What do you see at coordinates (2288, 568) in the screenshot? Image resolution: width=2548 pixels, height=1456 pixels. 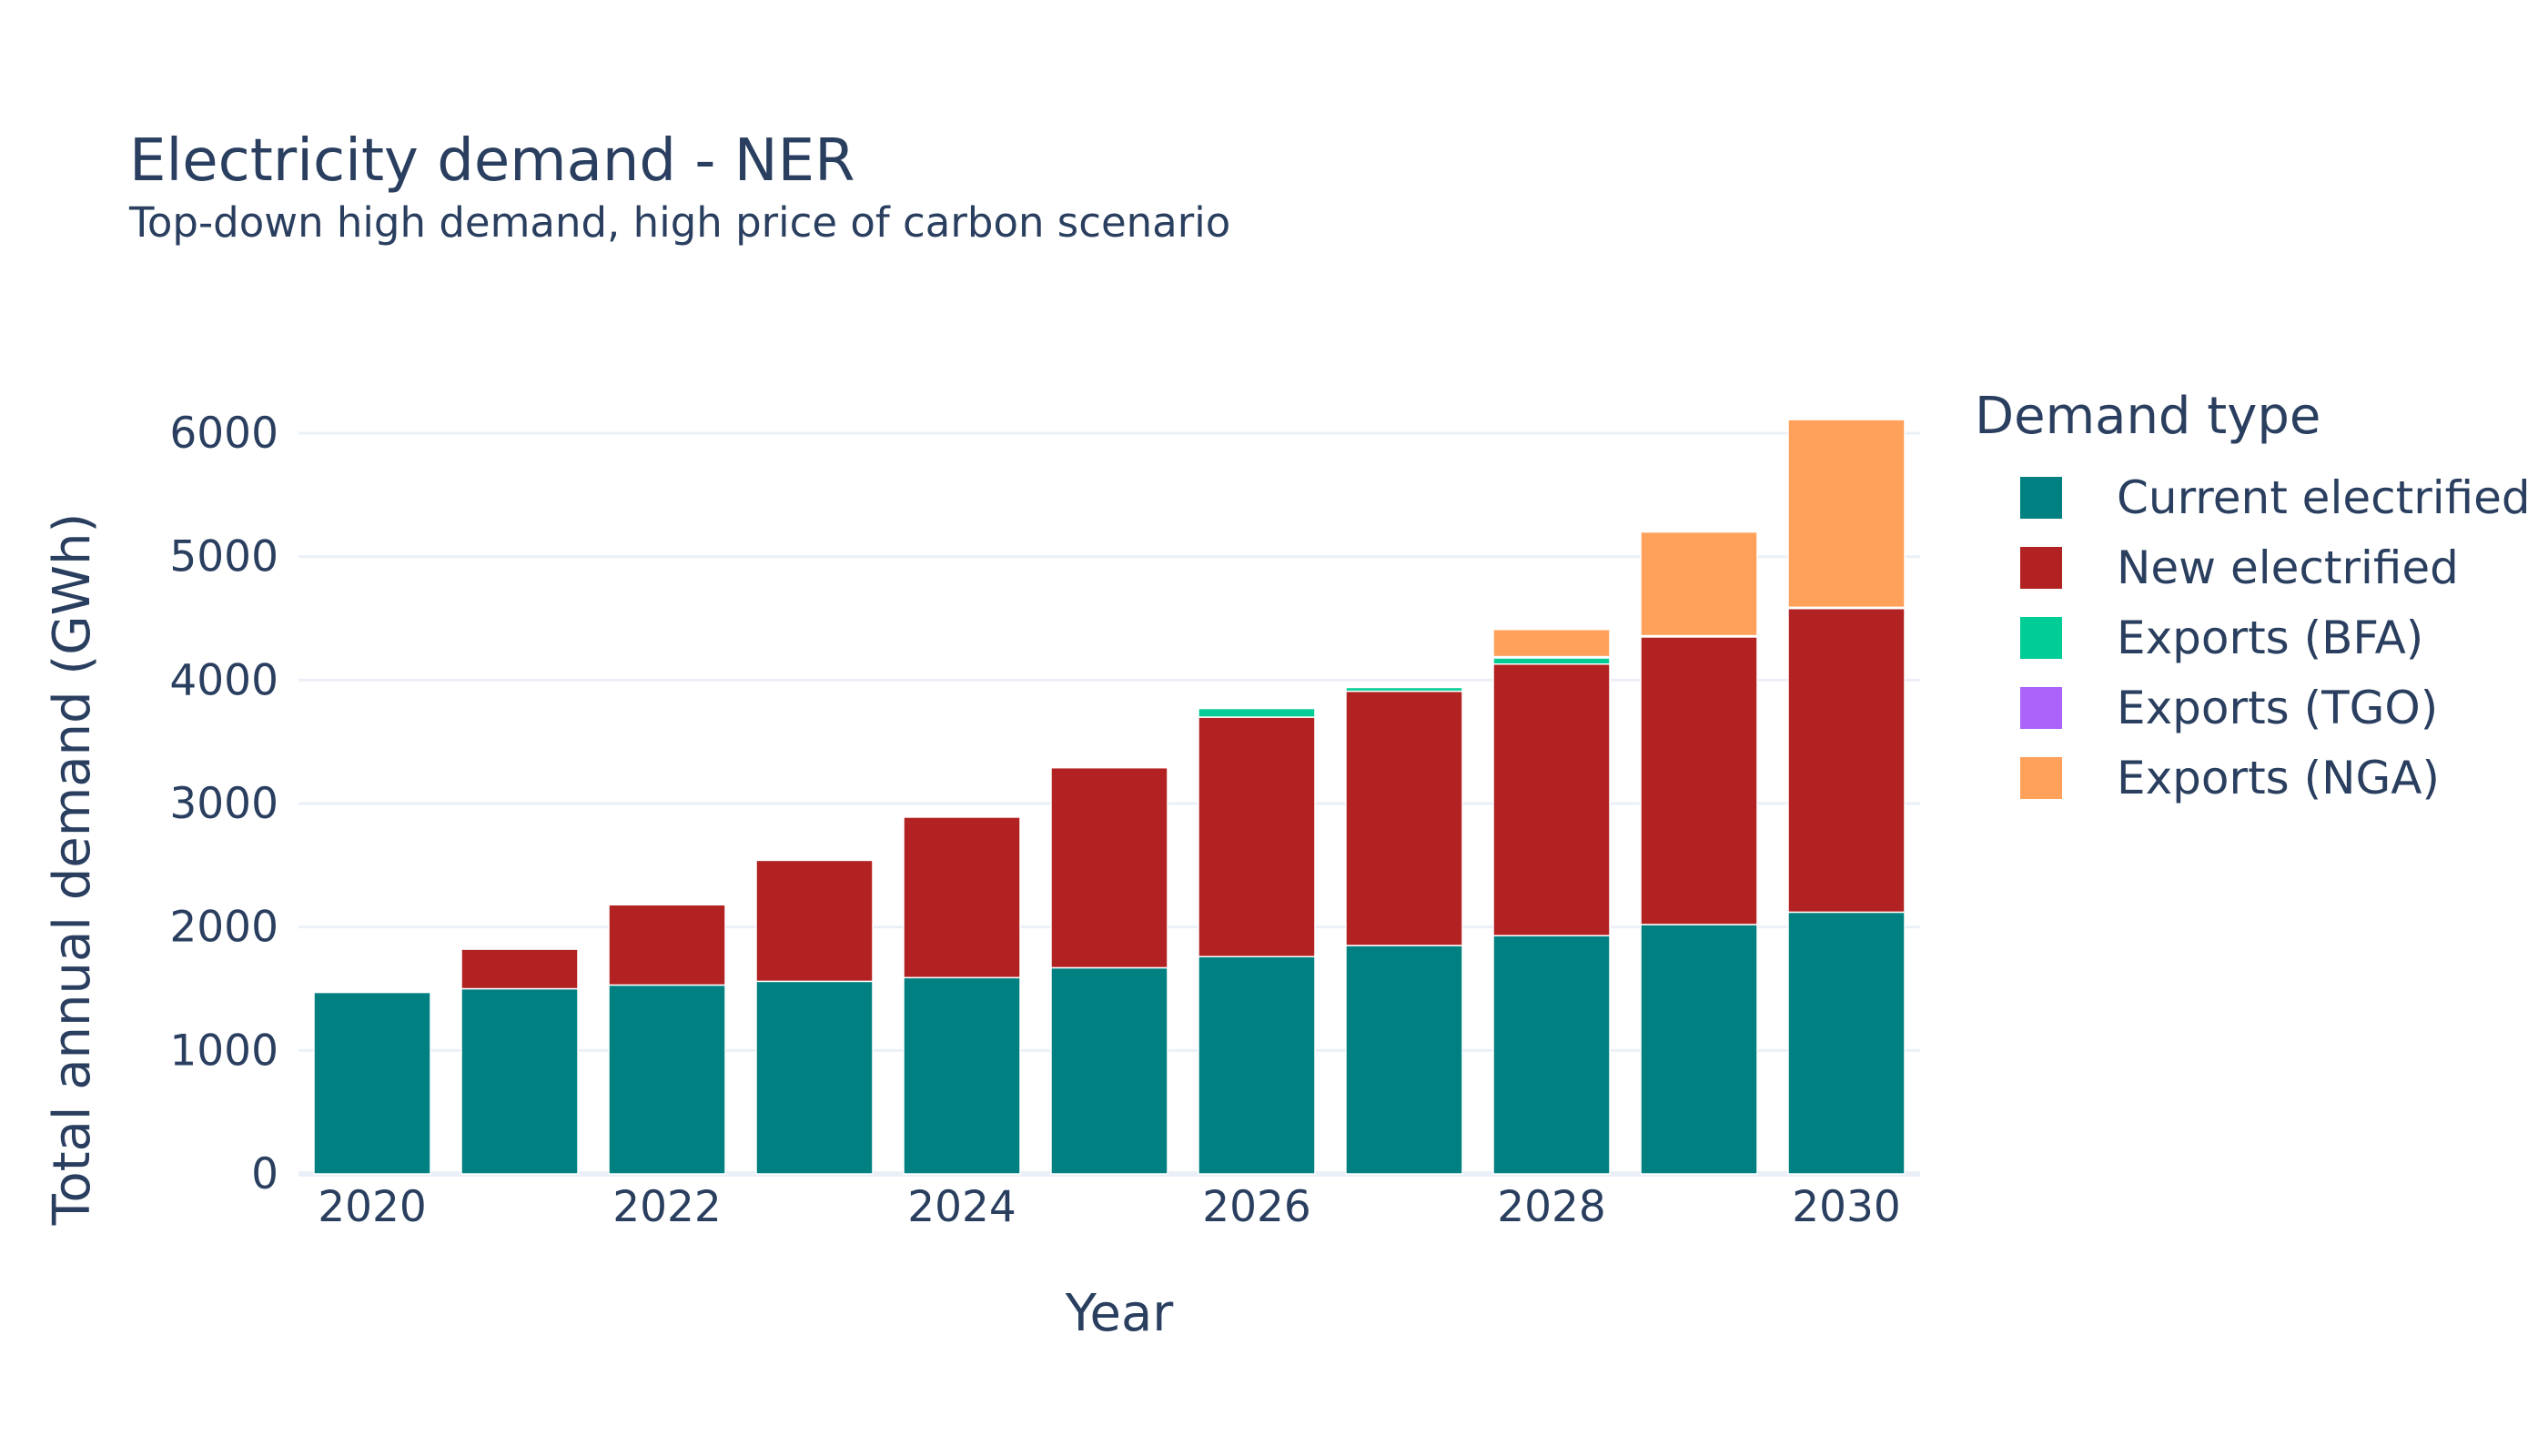 I see `legend-label: New electrified` at bounding box center [2288, 568].